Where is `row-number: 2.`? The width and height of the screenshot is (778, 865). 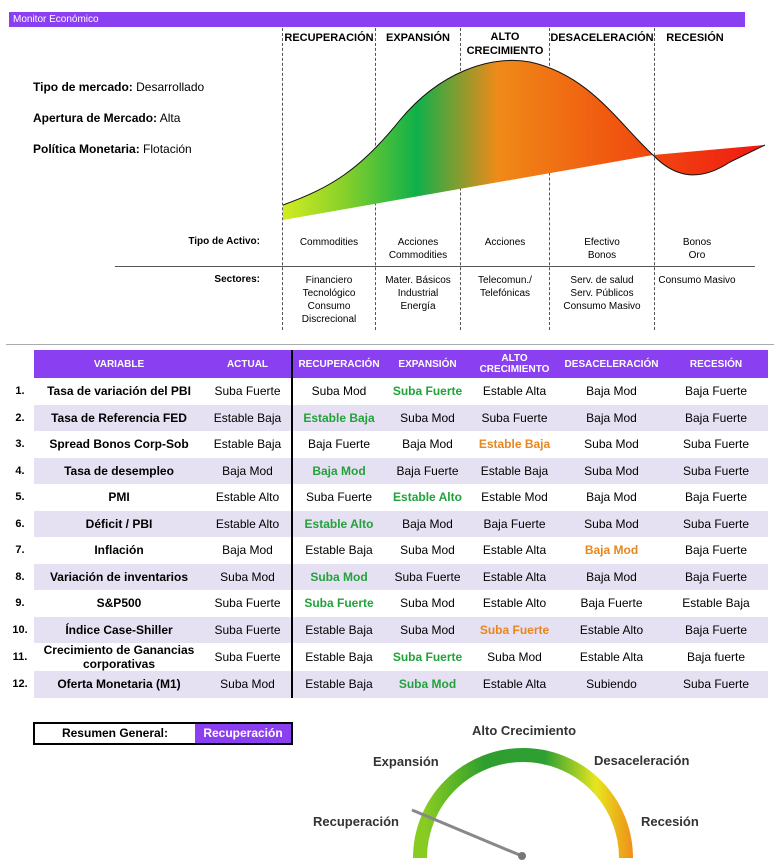
row-number: 2. is located at coordinates (20, 417).